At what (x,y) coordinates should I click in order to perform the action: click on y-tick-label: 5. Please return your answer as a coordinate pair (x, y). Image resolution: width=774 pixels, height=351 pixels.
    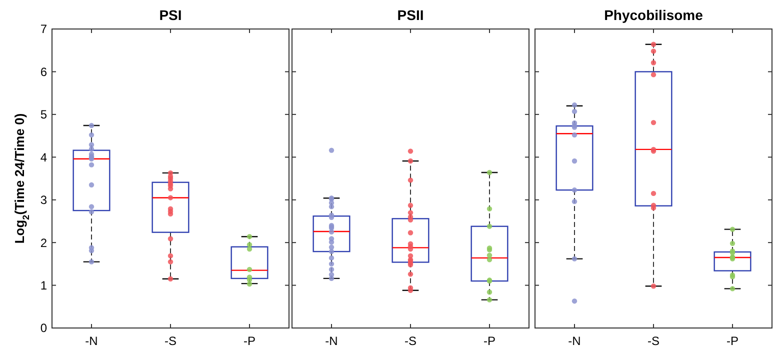
    Looking at the image, I should click on (44, 115).